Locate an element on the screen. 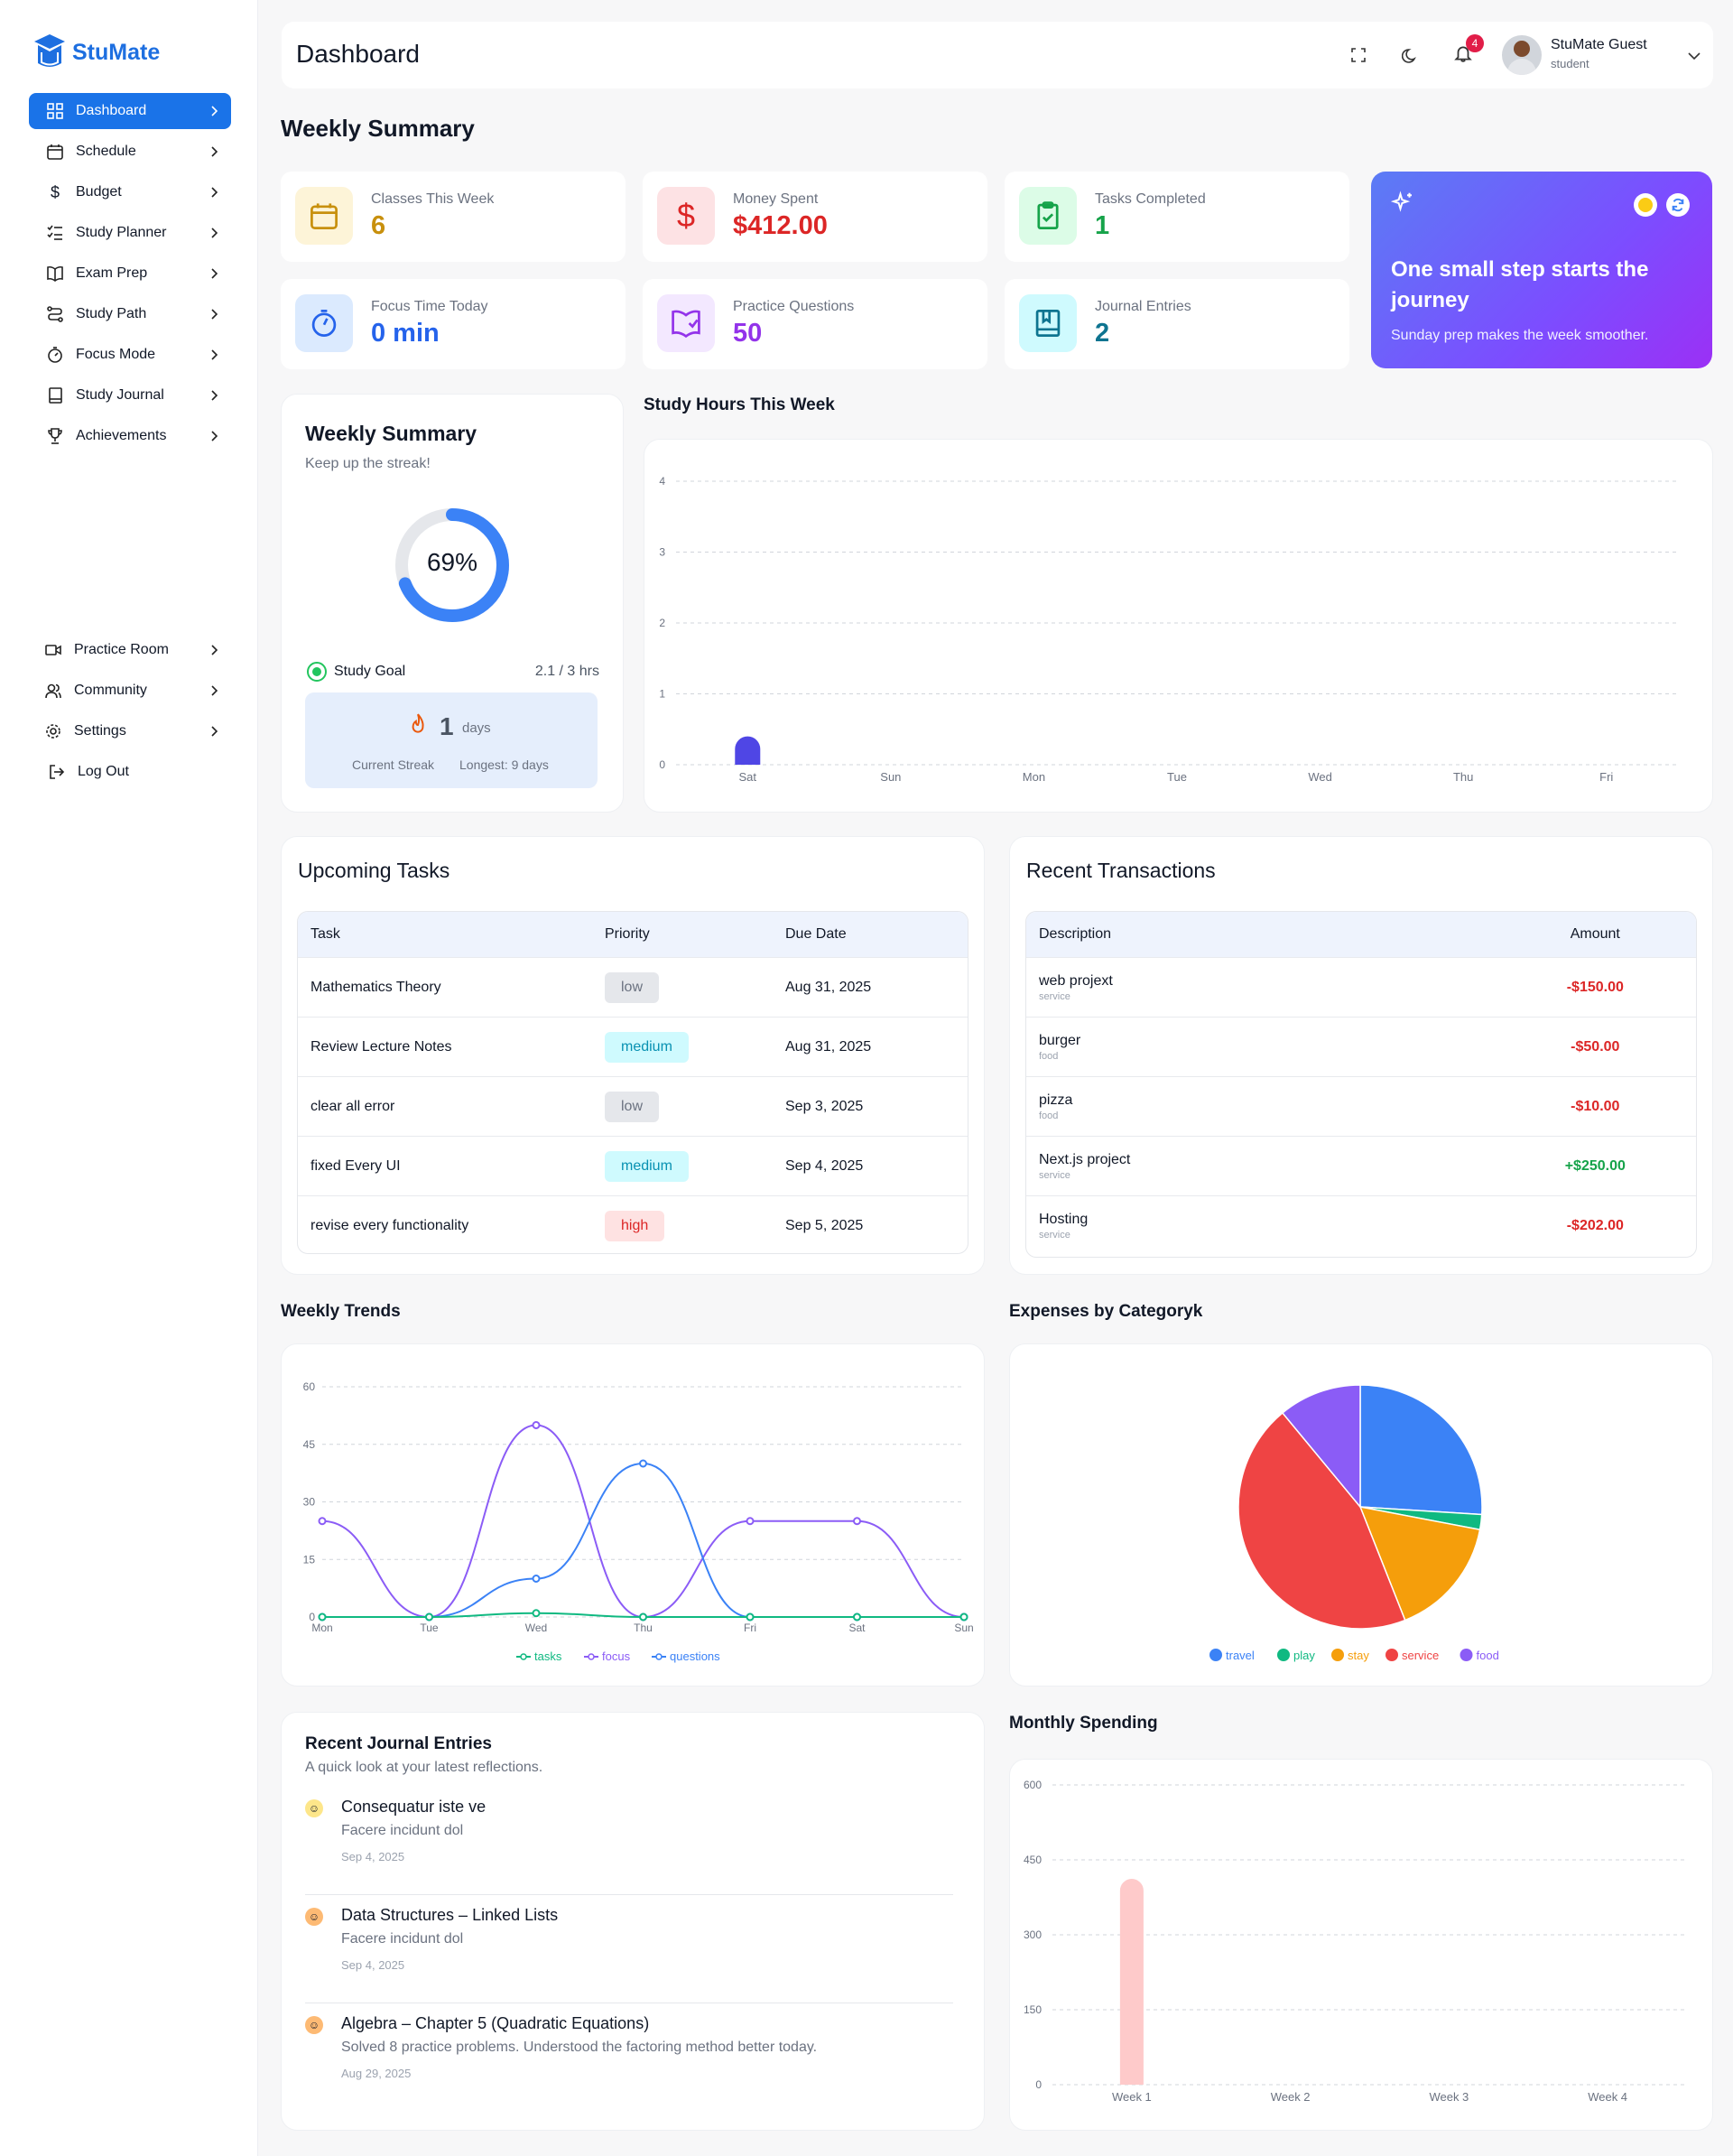  table-row: Mathematics Theory low Aug 31, 2025 is located at coordinates (633, 987).